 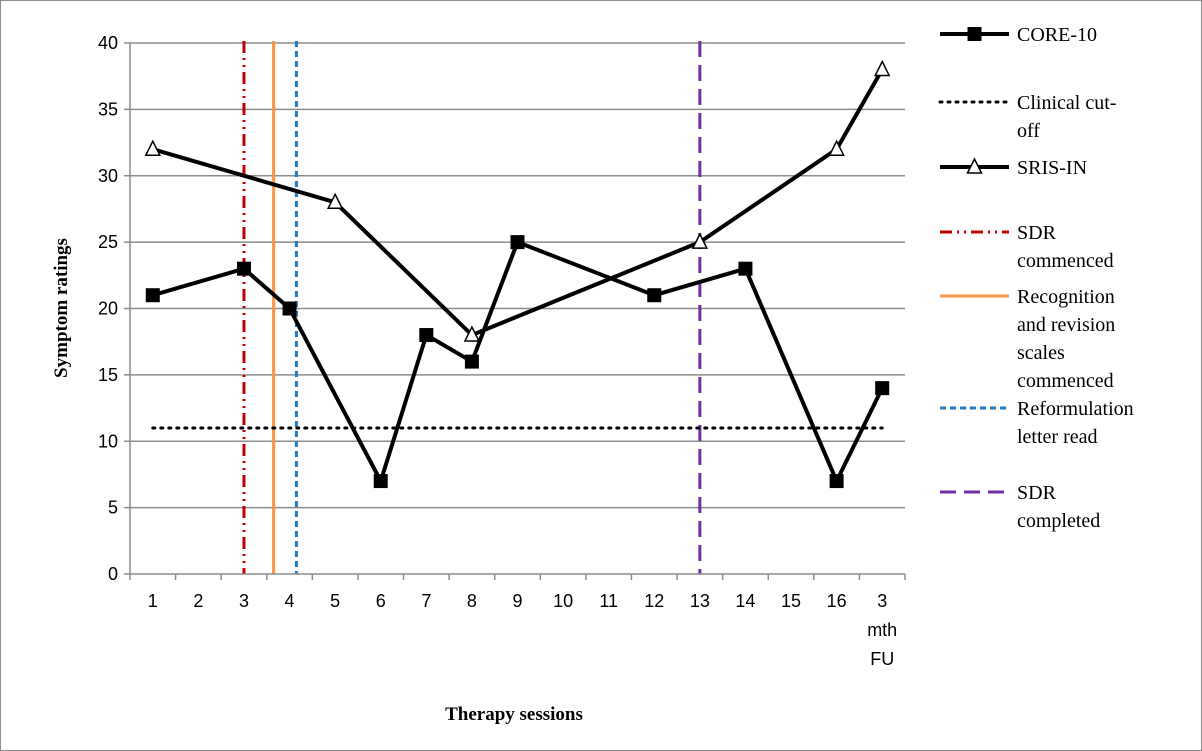 I want to click on legend-label: Clinical cut-off, so click(x=1066, y=117).